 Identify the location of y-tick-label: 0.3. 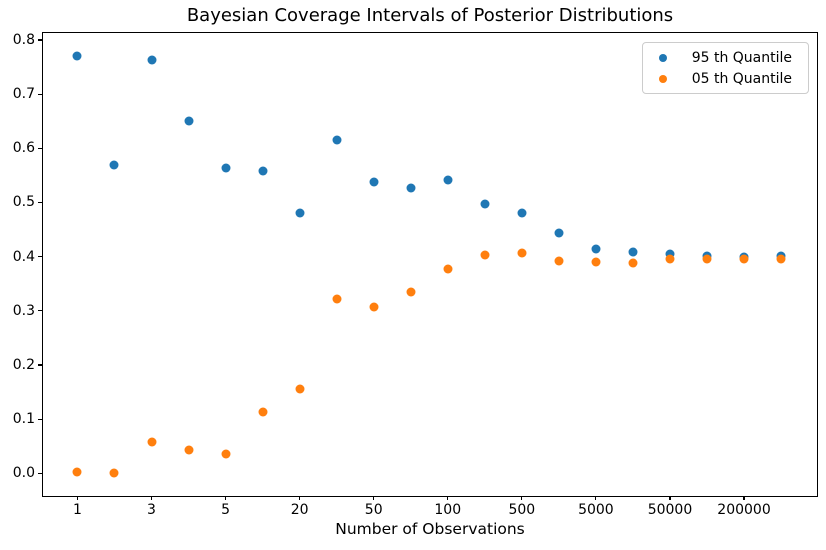
(23, 310).